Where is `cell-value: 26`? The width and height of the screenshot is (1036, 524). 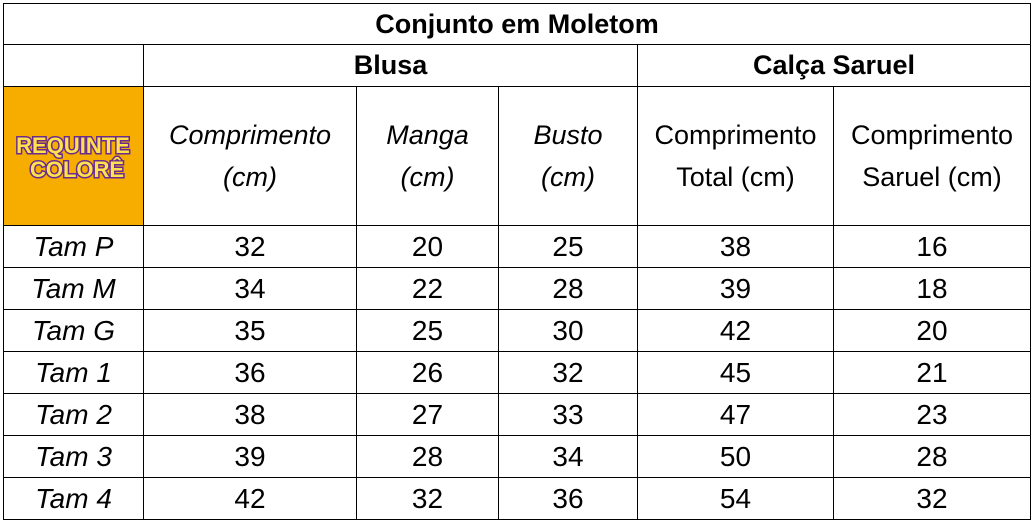
cell-value: 26 is located at coordinates (427, 372).